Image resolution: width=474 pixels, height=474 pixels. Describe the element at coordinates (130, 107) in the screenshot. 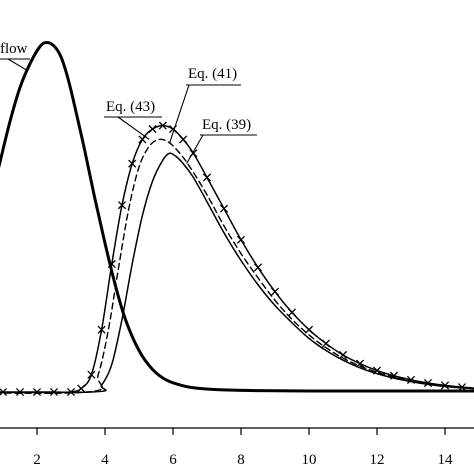

I see `annotation-eq43-text: Eq. (43)` at that location.